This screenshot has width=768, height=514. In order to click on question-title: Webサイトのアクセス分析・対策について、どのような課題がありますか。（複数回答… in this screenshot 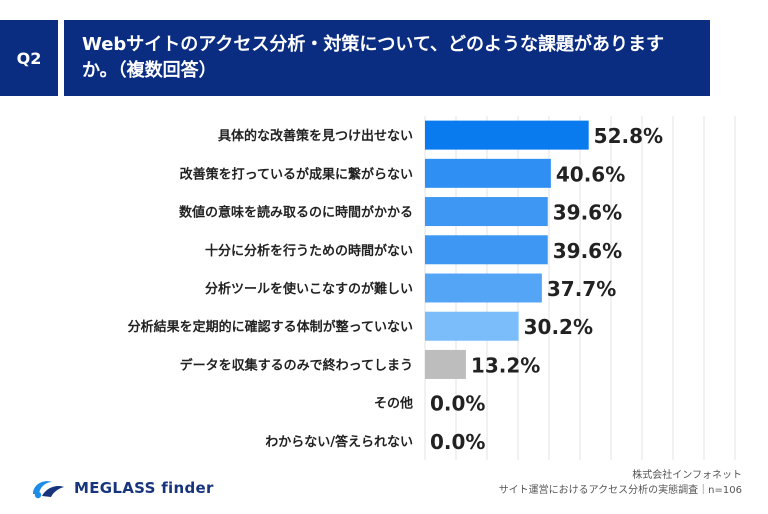, I will do `click(373, 57)`.